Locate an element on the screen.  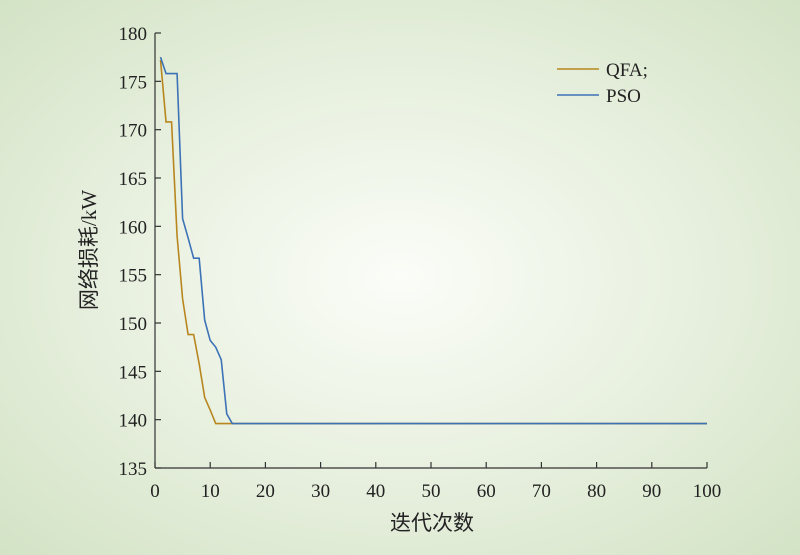
y-axis: 135 140 145 150 155 160 165 170 175 180 is located at coordinates (140, 252).